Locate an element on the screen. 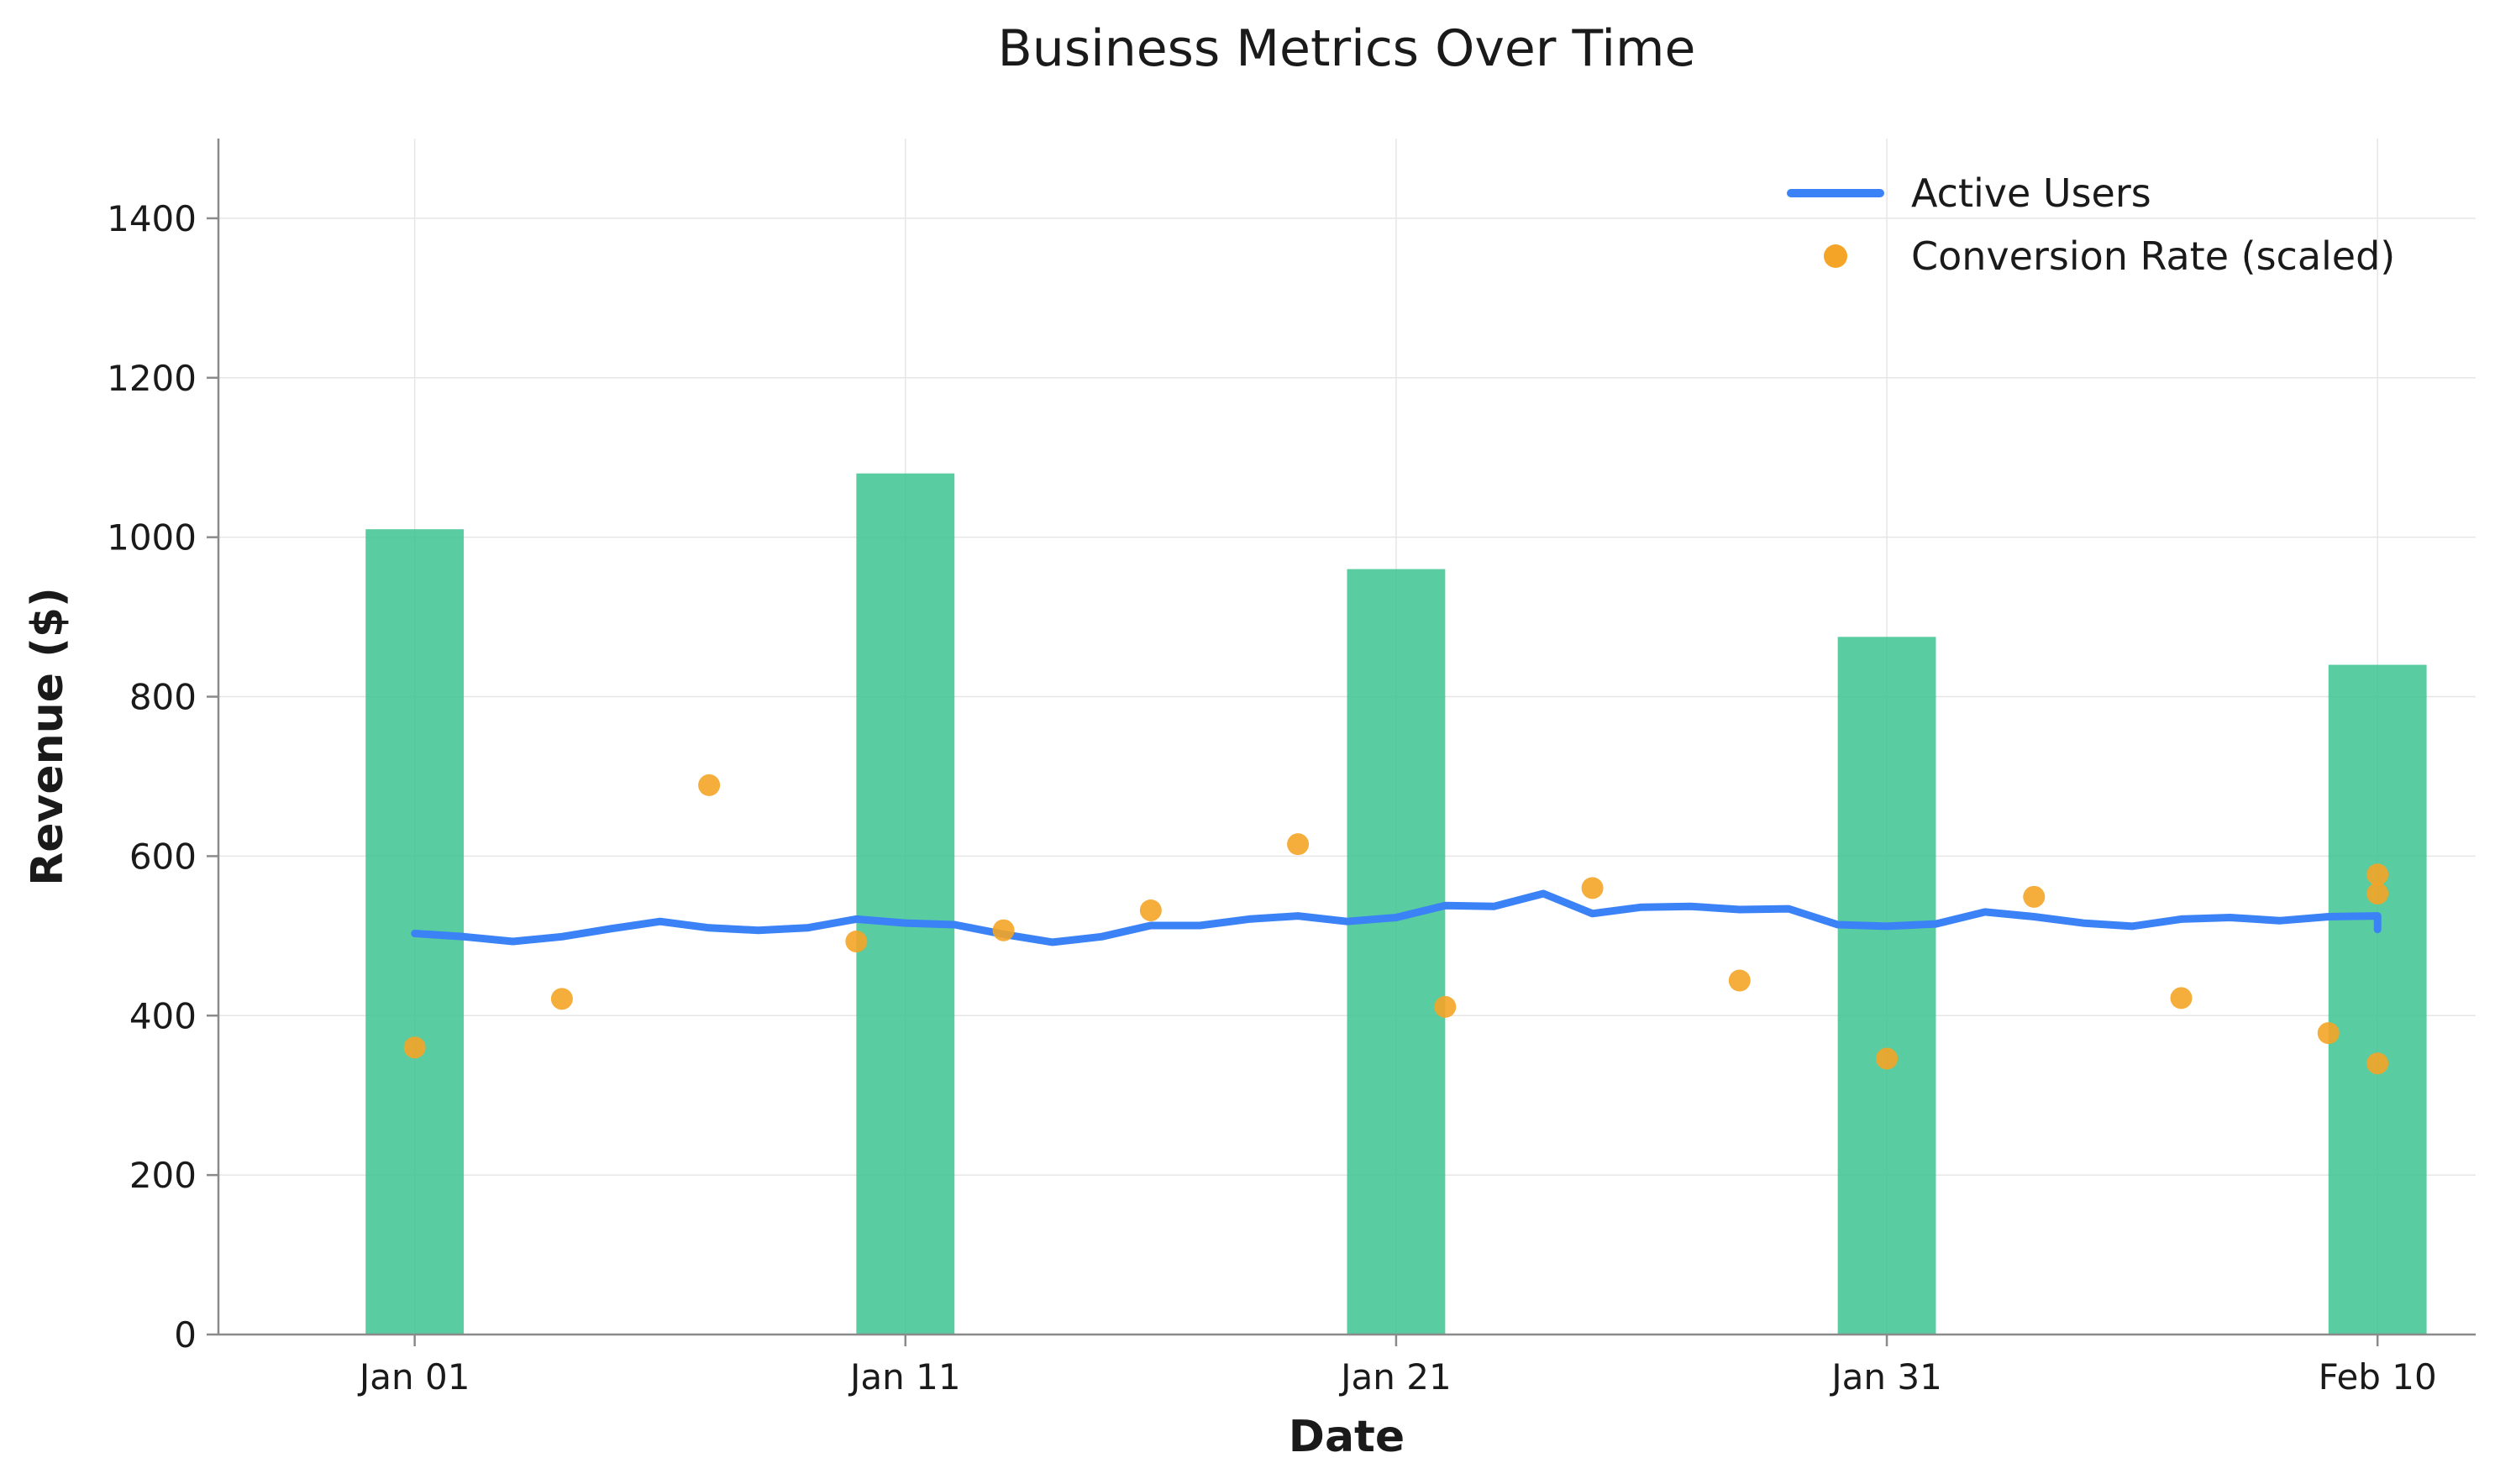 The width and height of the screenshot is (2495, 1484). legend-scatter-swatch is located at coordinates (1835, 256).